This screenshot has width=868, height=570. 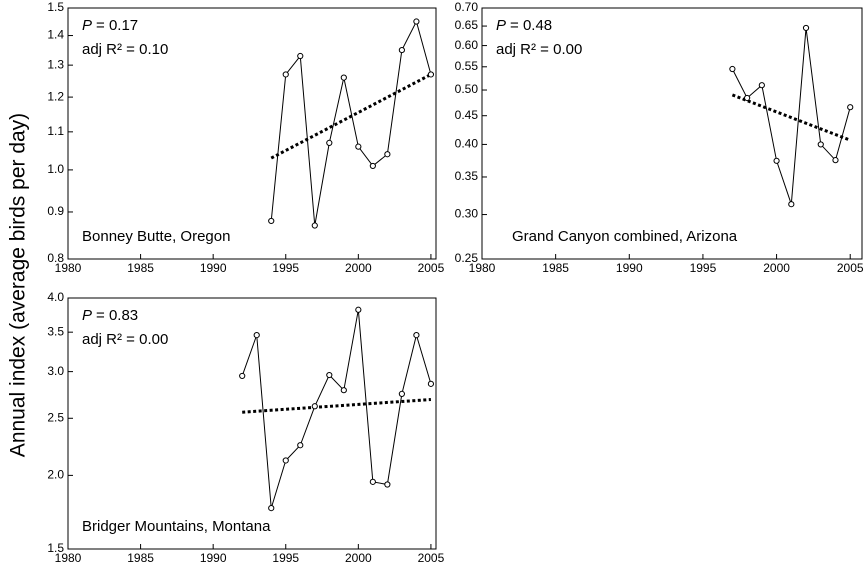 What do you see at coordinates (524, 25) in the screenshot?
I see `p-value: P = 0.48` at bounding box center [524, 25].